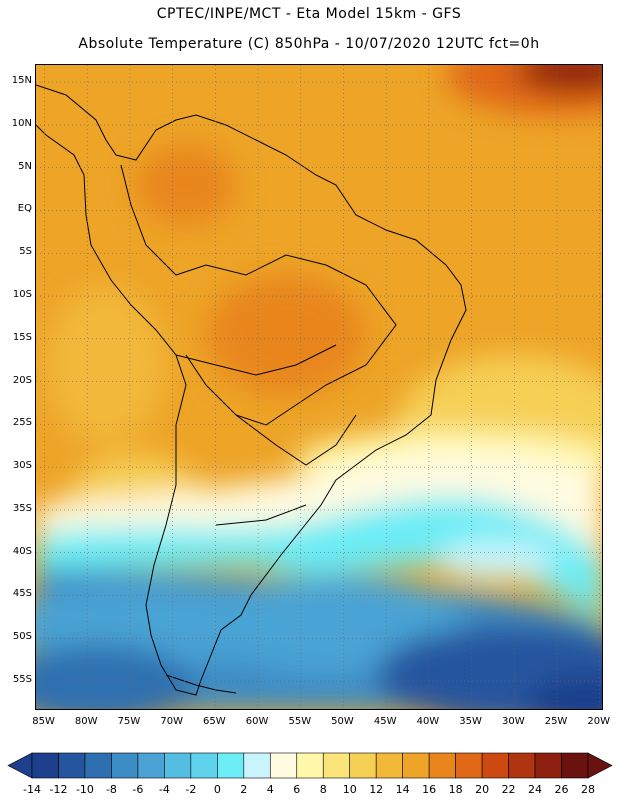  Describe the element at coordinates (22, 680) in the screenshot. I see `latitude-tick-label: 55S` at that location.